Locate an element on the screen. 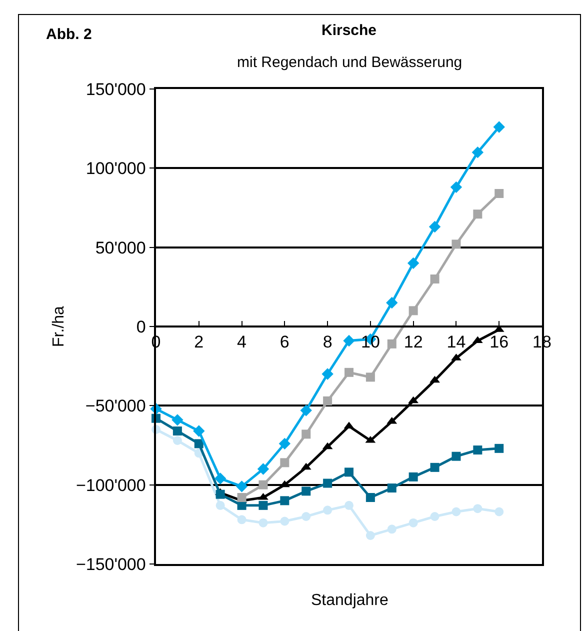  y-tick-label: 0 is located at coordinates (141, 326).